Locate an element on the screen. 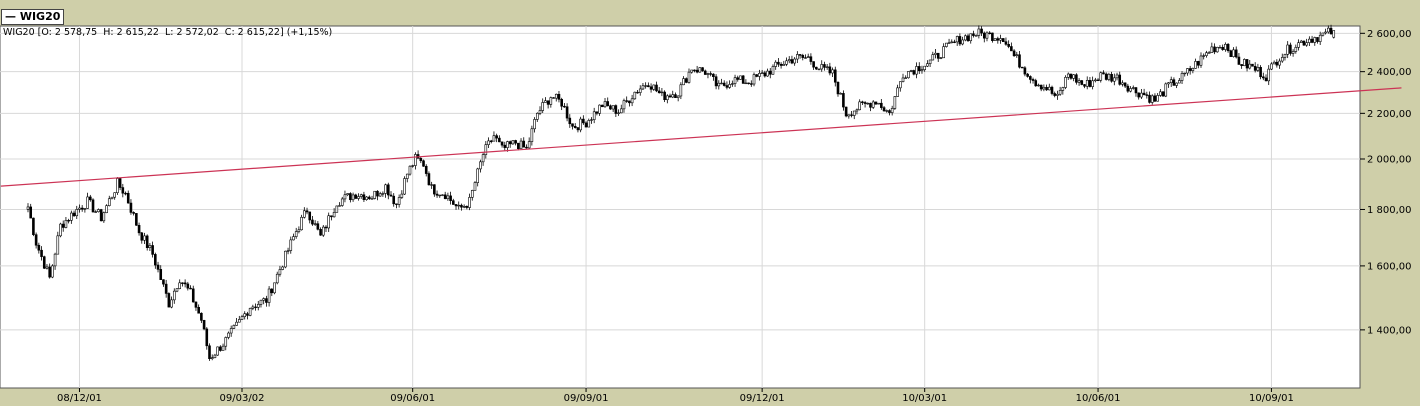 Image resolution: width=1420 pixels, height=406 pixels. series-tab: — WIG20 is located at coordinates (33, 17).